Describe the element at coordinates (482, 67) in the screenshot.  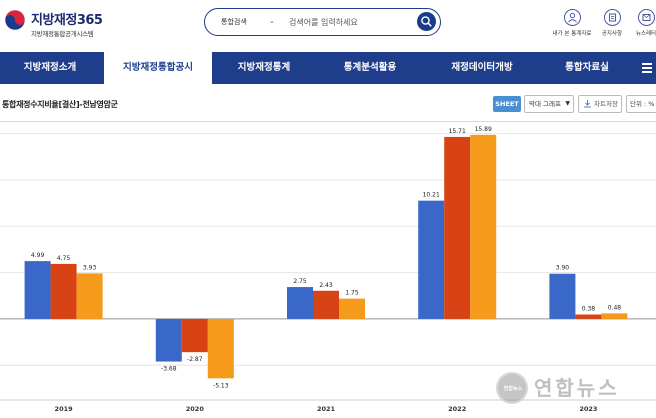
I see `nav-item-open-data: 재정데이터개방` at that location.